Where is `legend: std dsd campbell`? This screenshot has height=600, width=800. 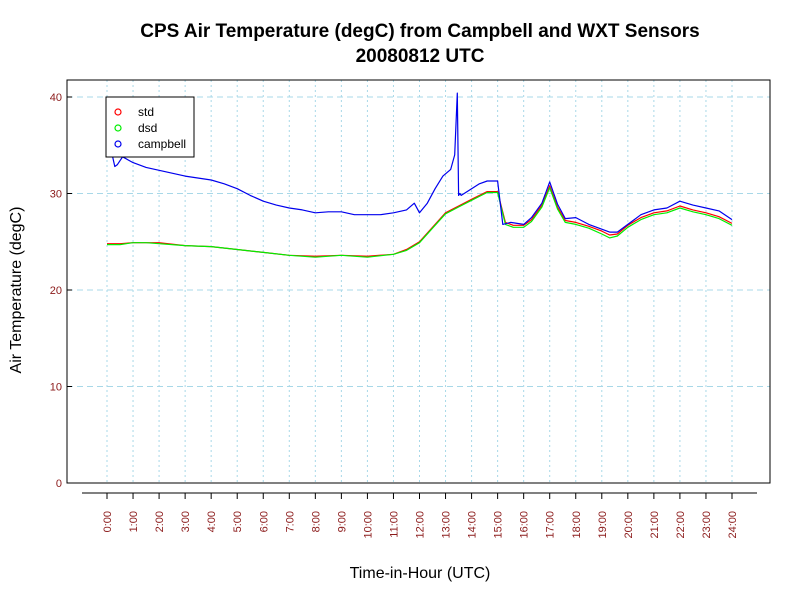 legend: std dsd campbell is located at coordinates (150, 127).